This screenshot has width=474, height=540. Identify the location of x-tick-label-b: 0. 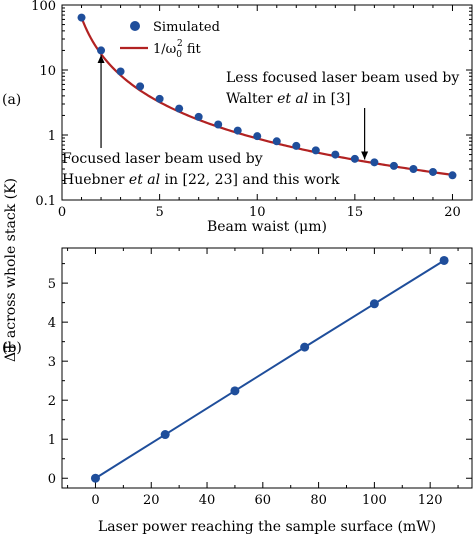
(95, 500).